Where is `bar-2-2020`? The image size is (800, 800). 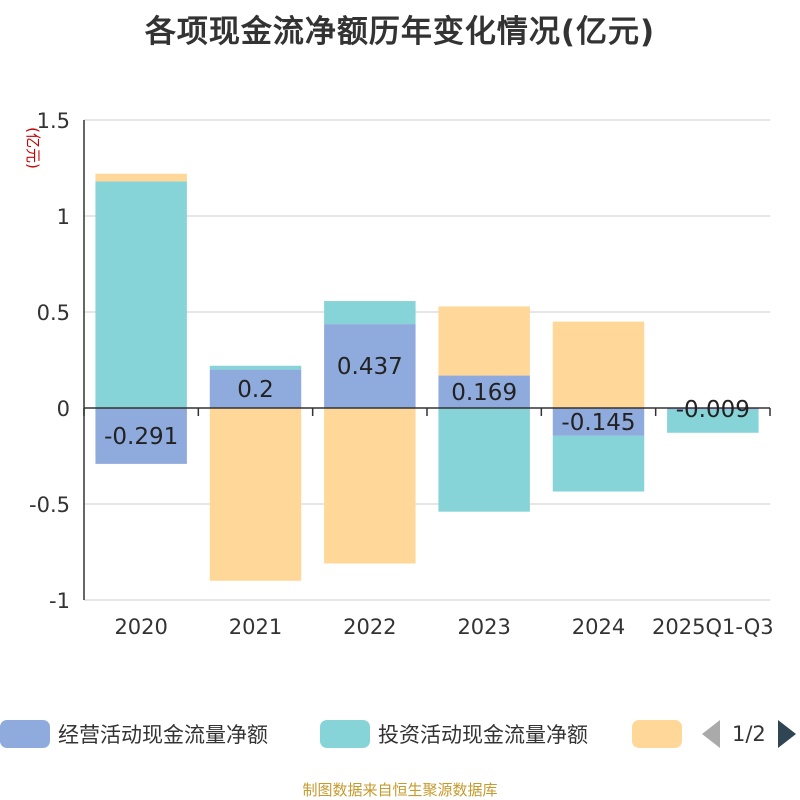
bar-2-2020 is located at coordinates (141, 294).